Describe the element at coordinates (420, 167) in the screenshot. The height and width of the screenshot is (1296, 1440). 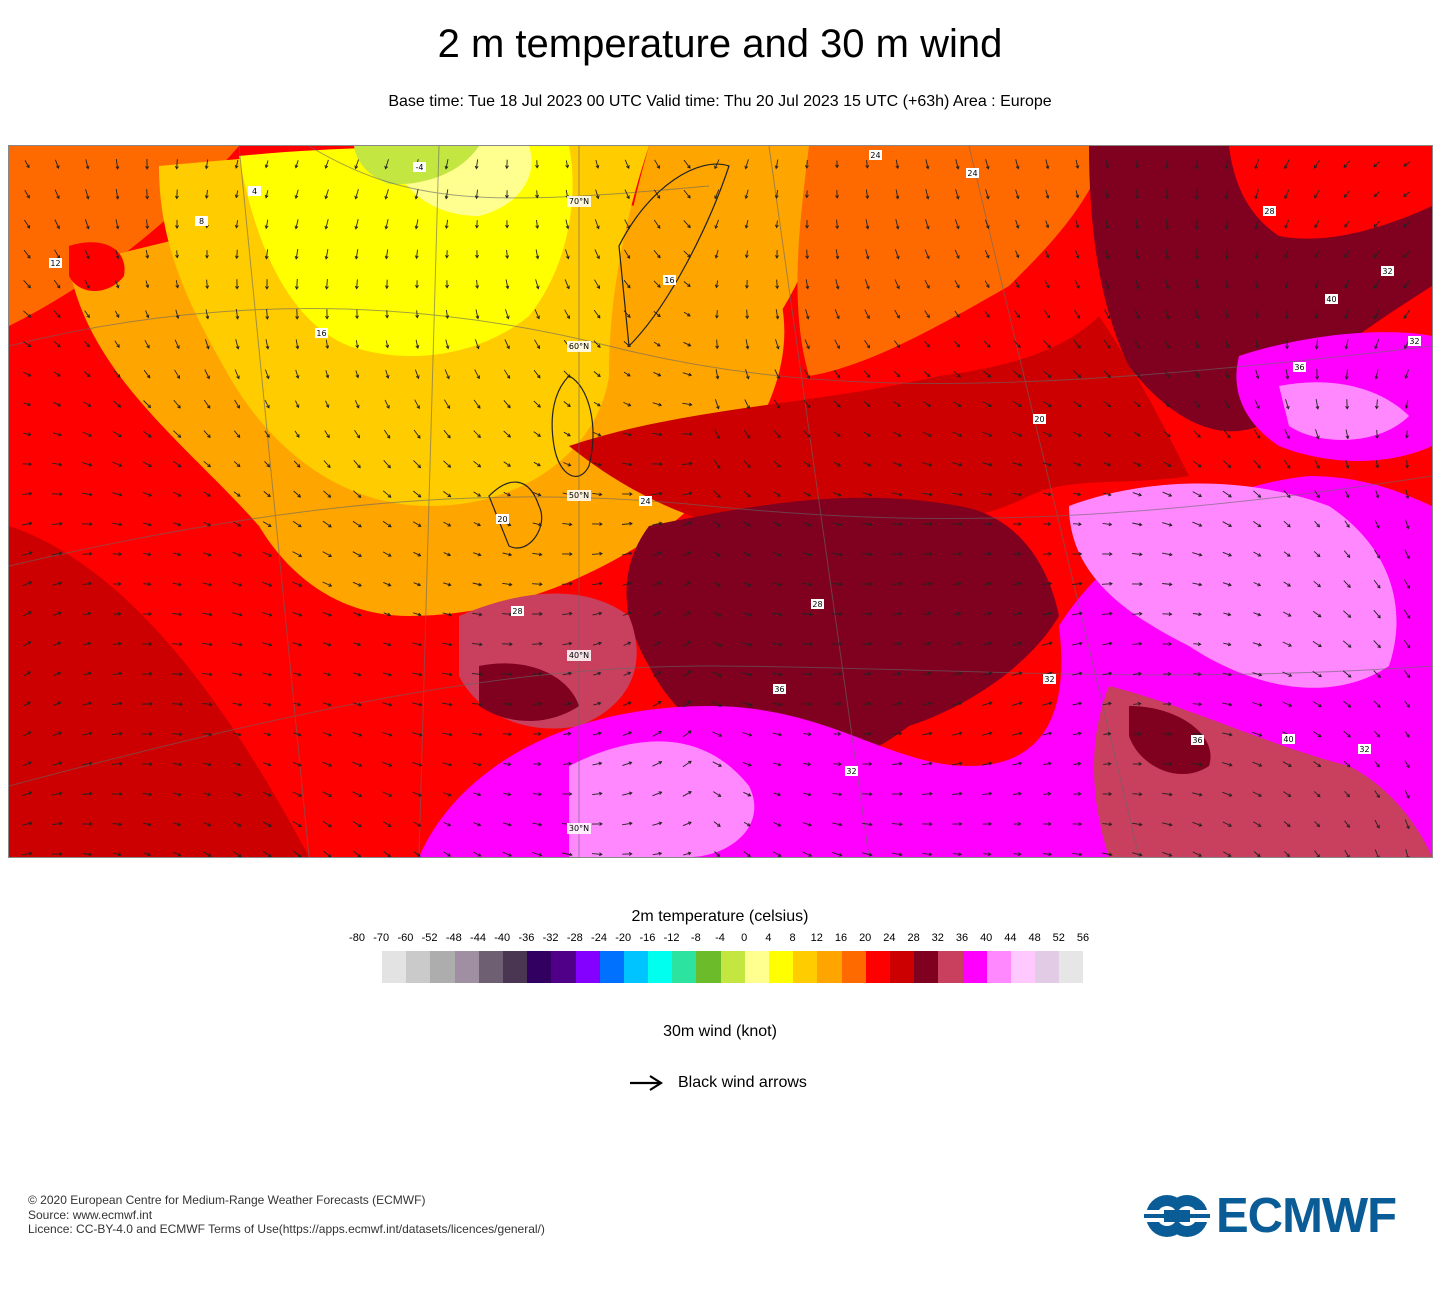
I see `contour-label: -4` at that location.